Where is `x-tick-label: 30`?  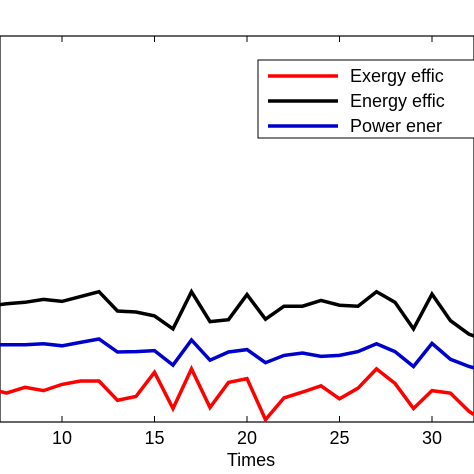
x-tick-label: 30 is located at coordinates (432, 438).